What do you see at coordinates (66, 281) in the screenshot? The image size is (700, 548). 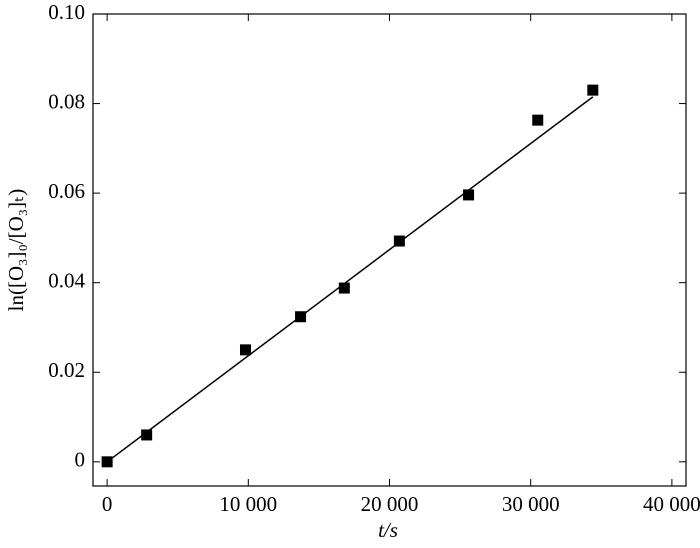 I see `y-tick-label: 0.04` at bounding box center [66, 281].